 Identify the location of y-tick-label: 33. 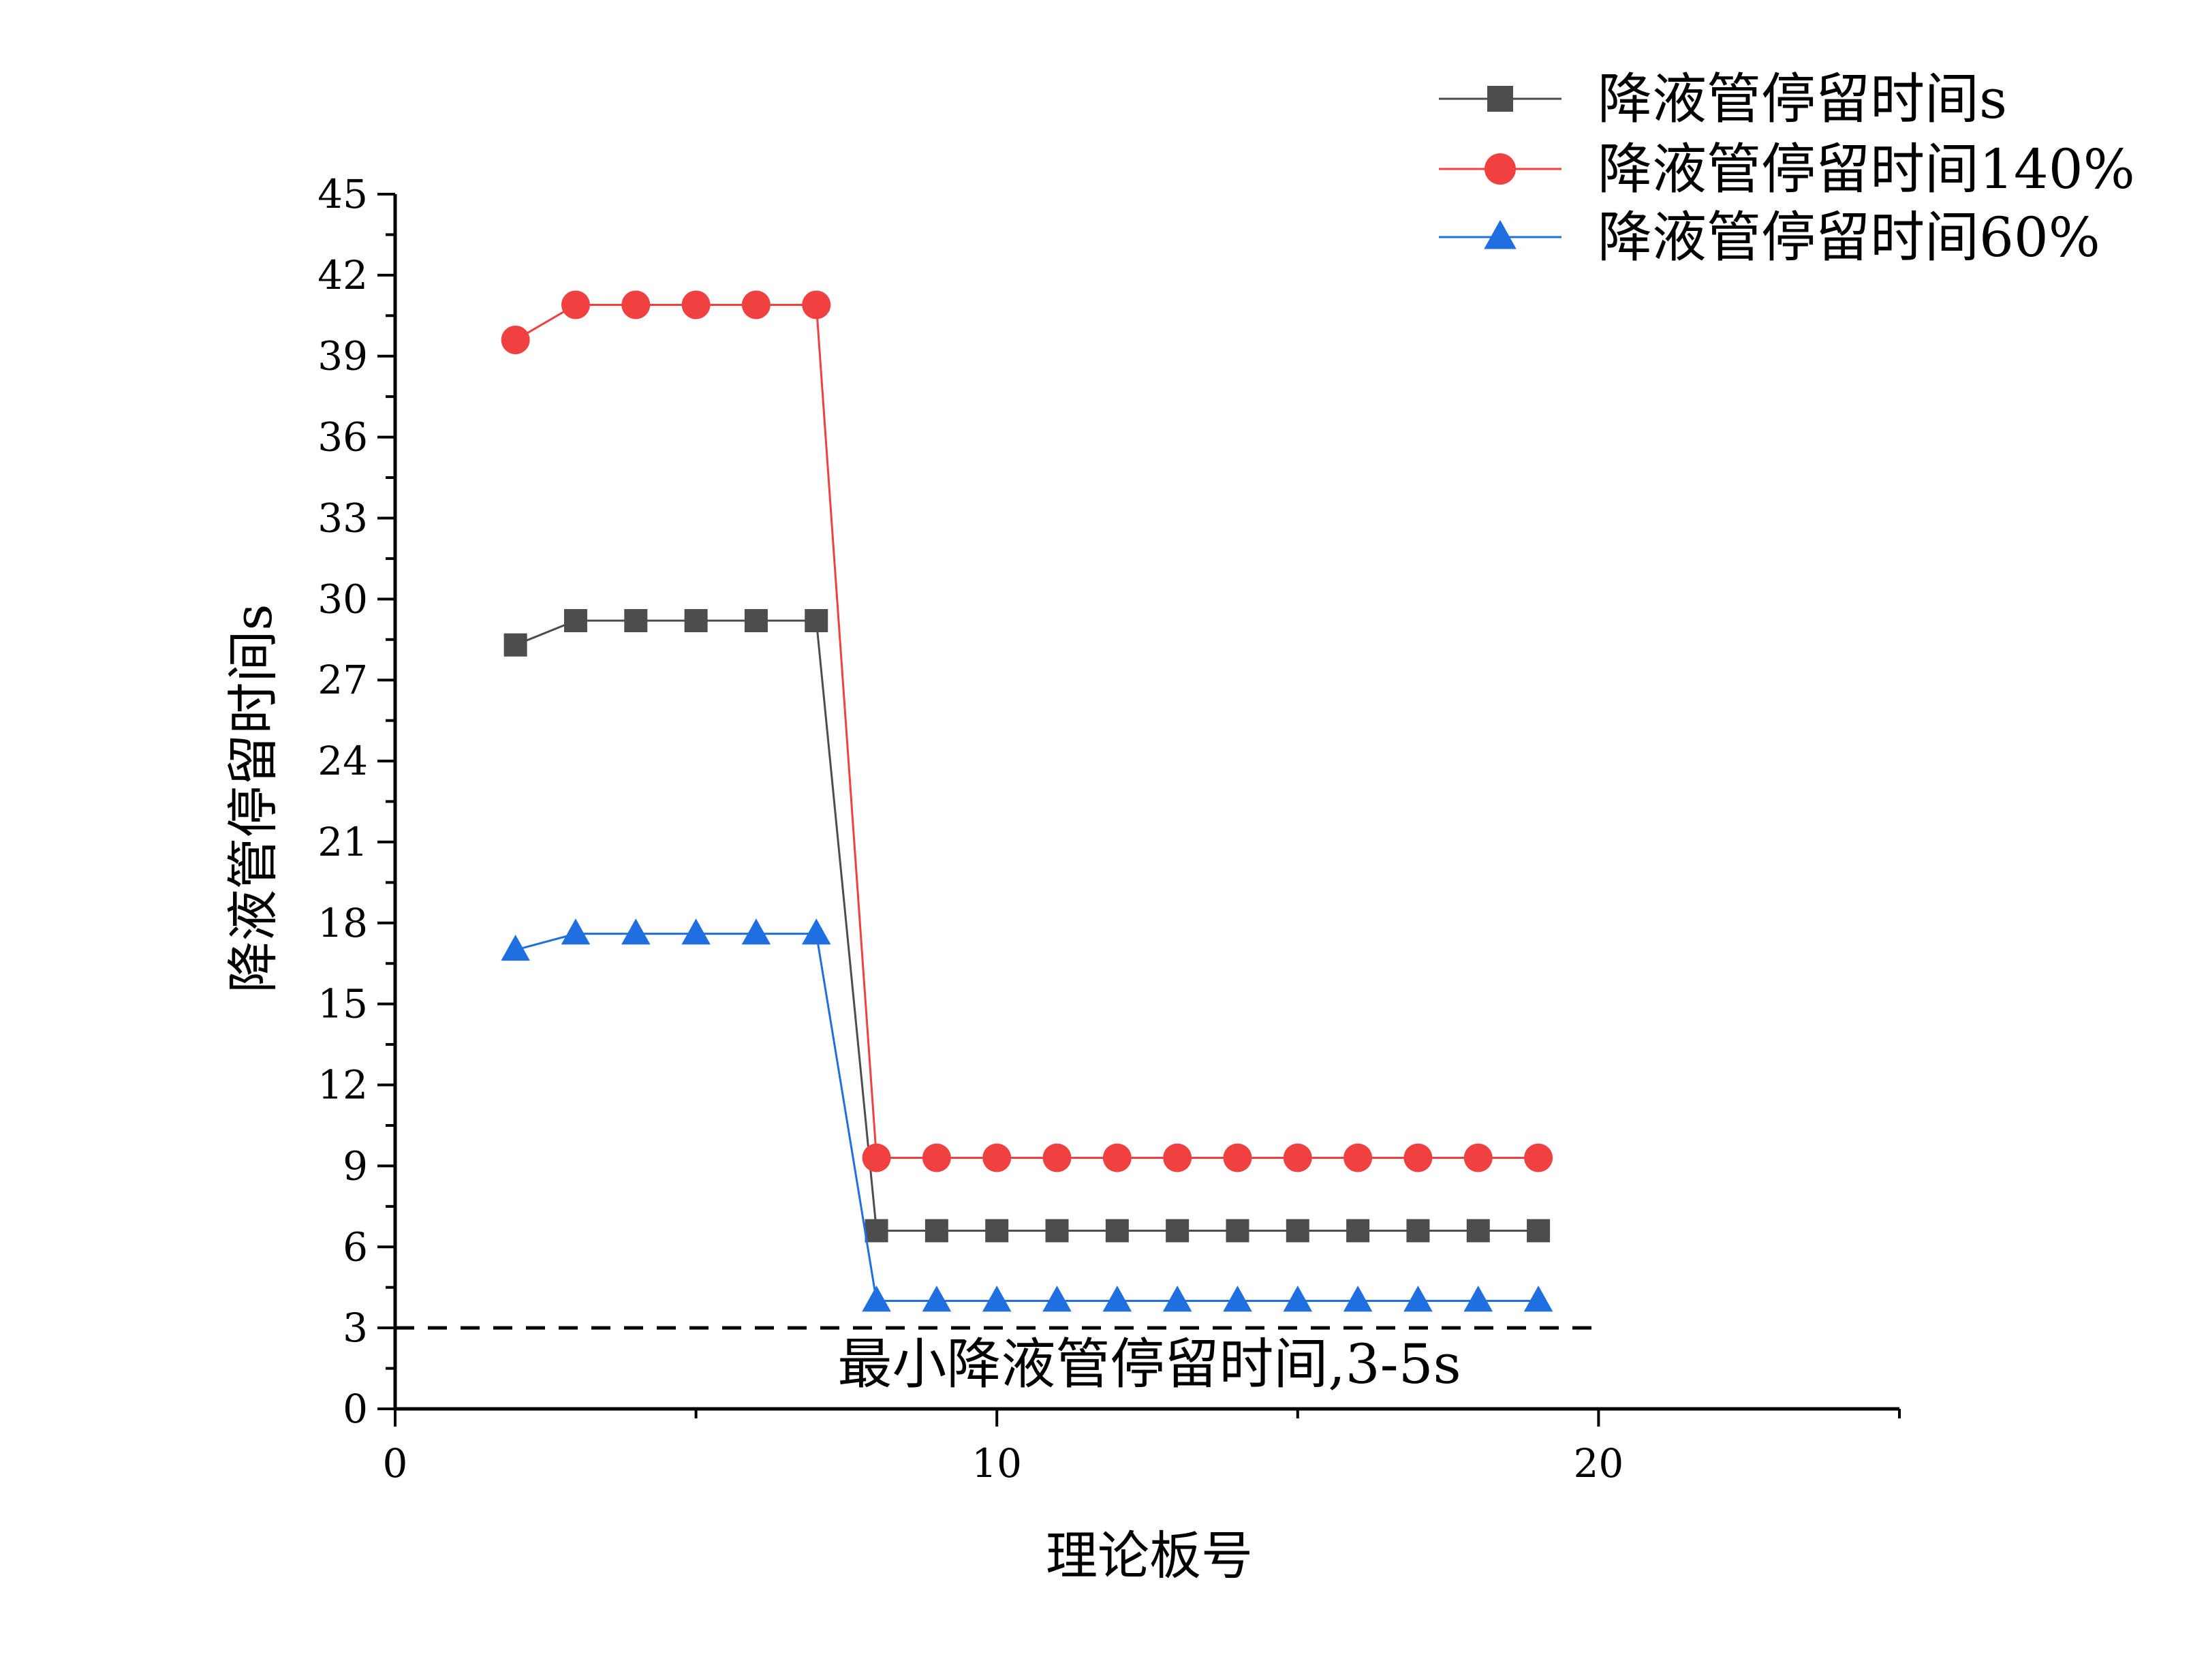
(342, 518).